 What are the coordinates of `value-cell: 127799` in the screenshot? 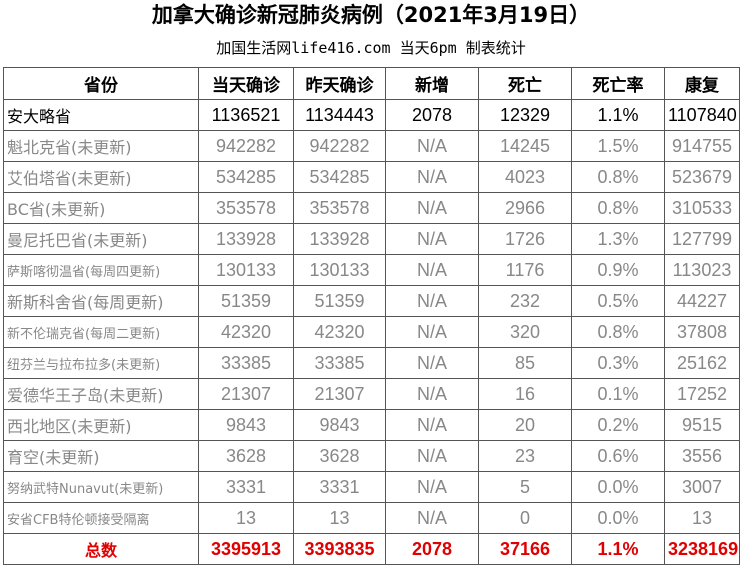 It's located at (702, 239).